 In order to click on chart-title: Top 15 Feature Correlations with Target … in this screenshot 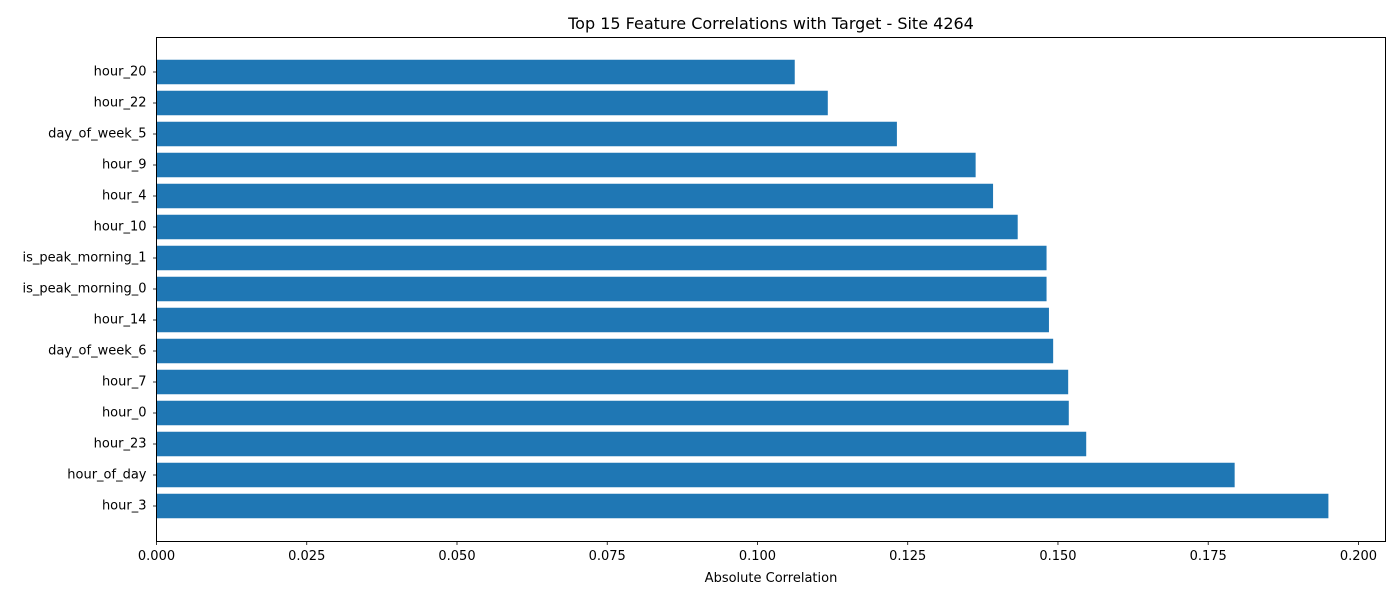, I will do `click(770, 23)`.